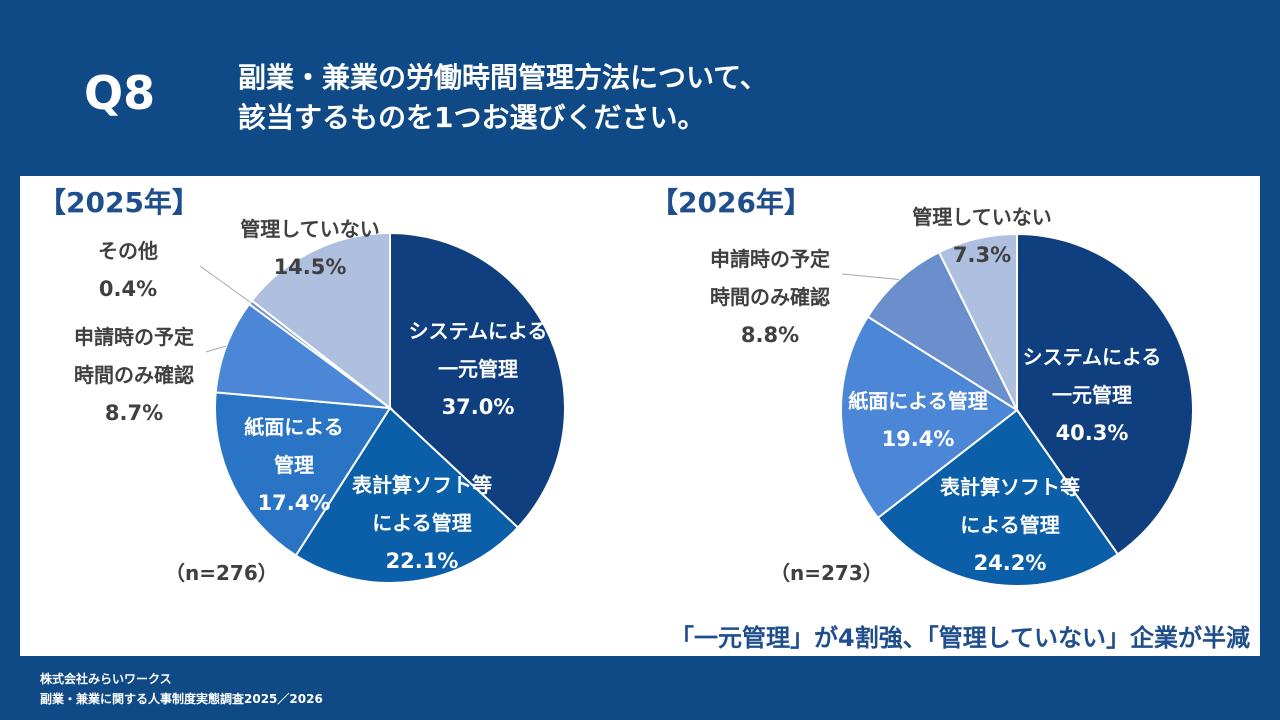  Describe the element at coordinates (128, 289) in the screenshot. I see `slice-value-label: 0.4%` at that location.